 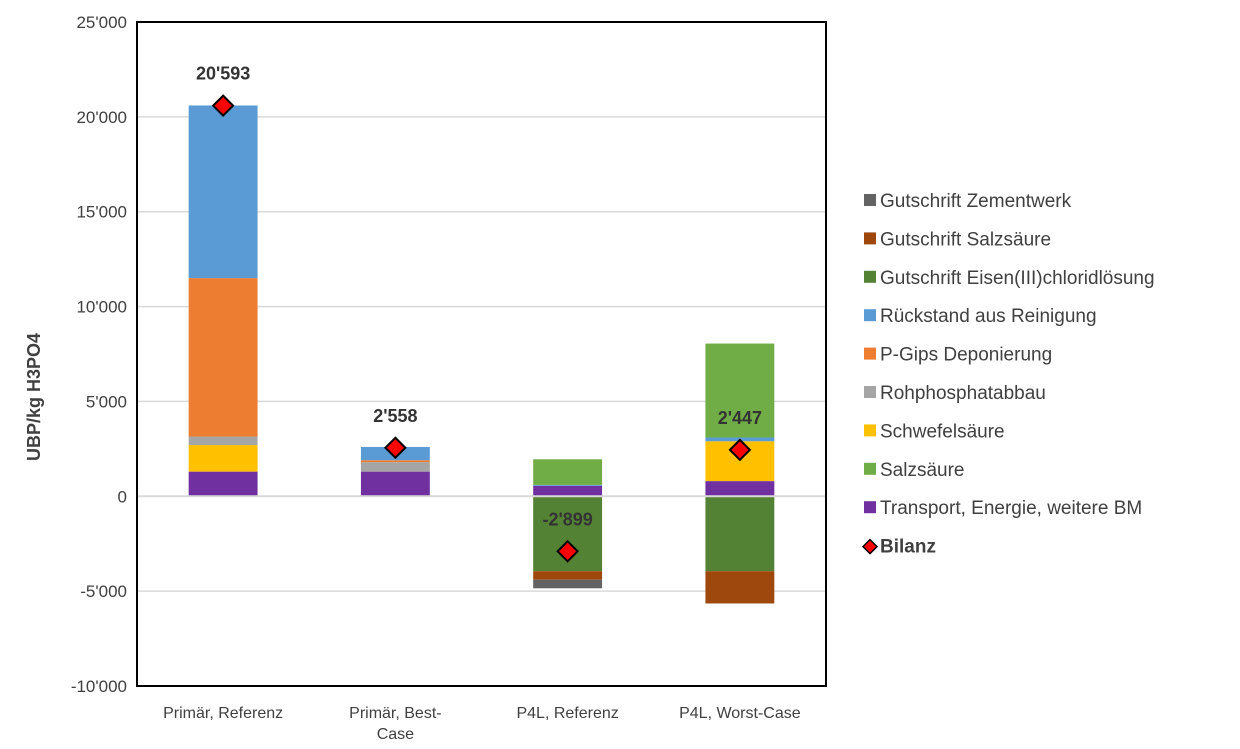 What do you see at coordinates (101, 117) in the screenshot?
I see `y-tick-label: 20'000` at bounding box center [101, 117].